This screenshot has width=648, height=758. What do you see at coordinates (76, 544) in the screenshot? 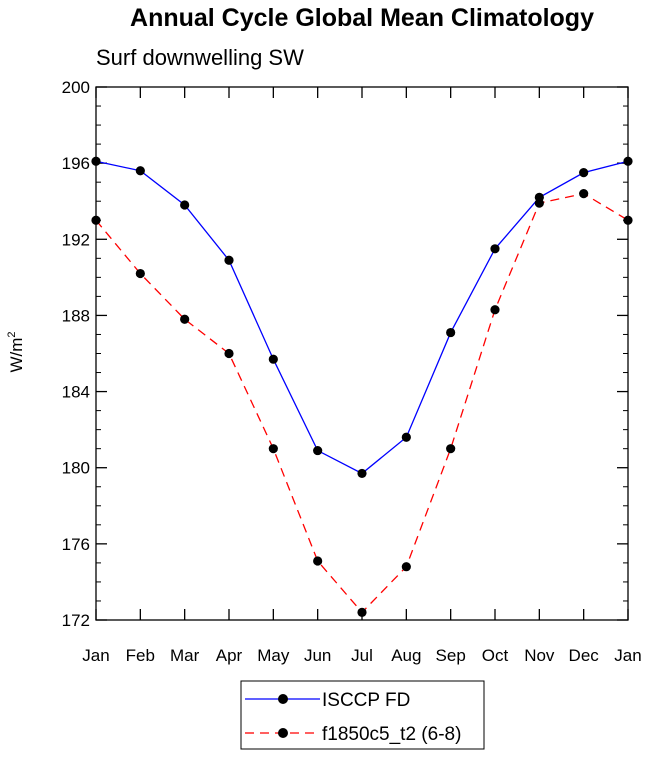
I see `y-tick-label-1: 176` at bounding box center [76, 544].